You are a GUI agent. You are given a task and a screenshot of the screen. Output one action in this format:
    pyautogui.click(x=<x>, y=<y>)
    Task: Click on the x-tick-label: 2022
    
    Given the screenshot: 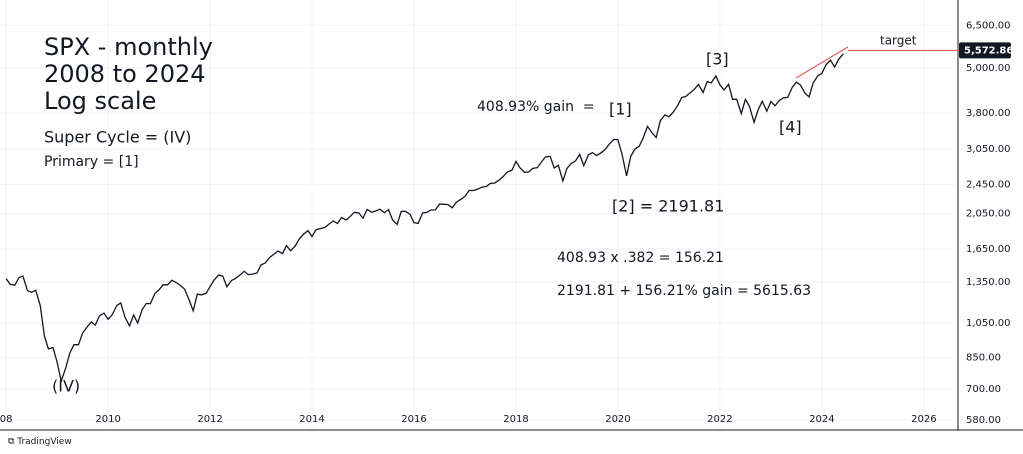 What is the action you would take?
    pyautogui.click(x=719, y=419)
    